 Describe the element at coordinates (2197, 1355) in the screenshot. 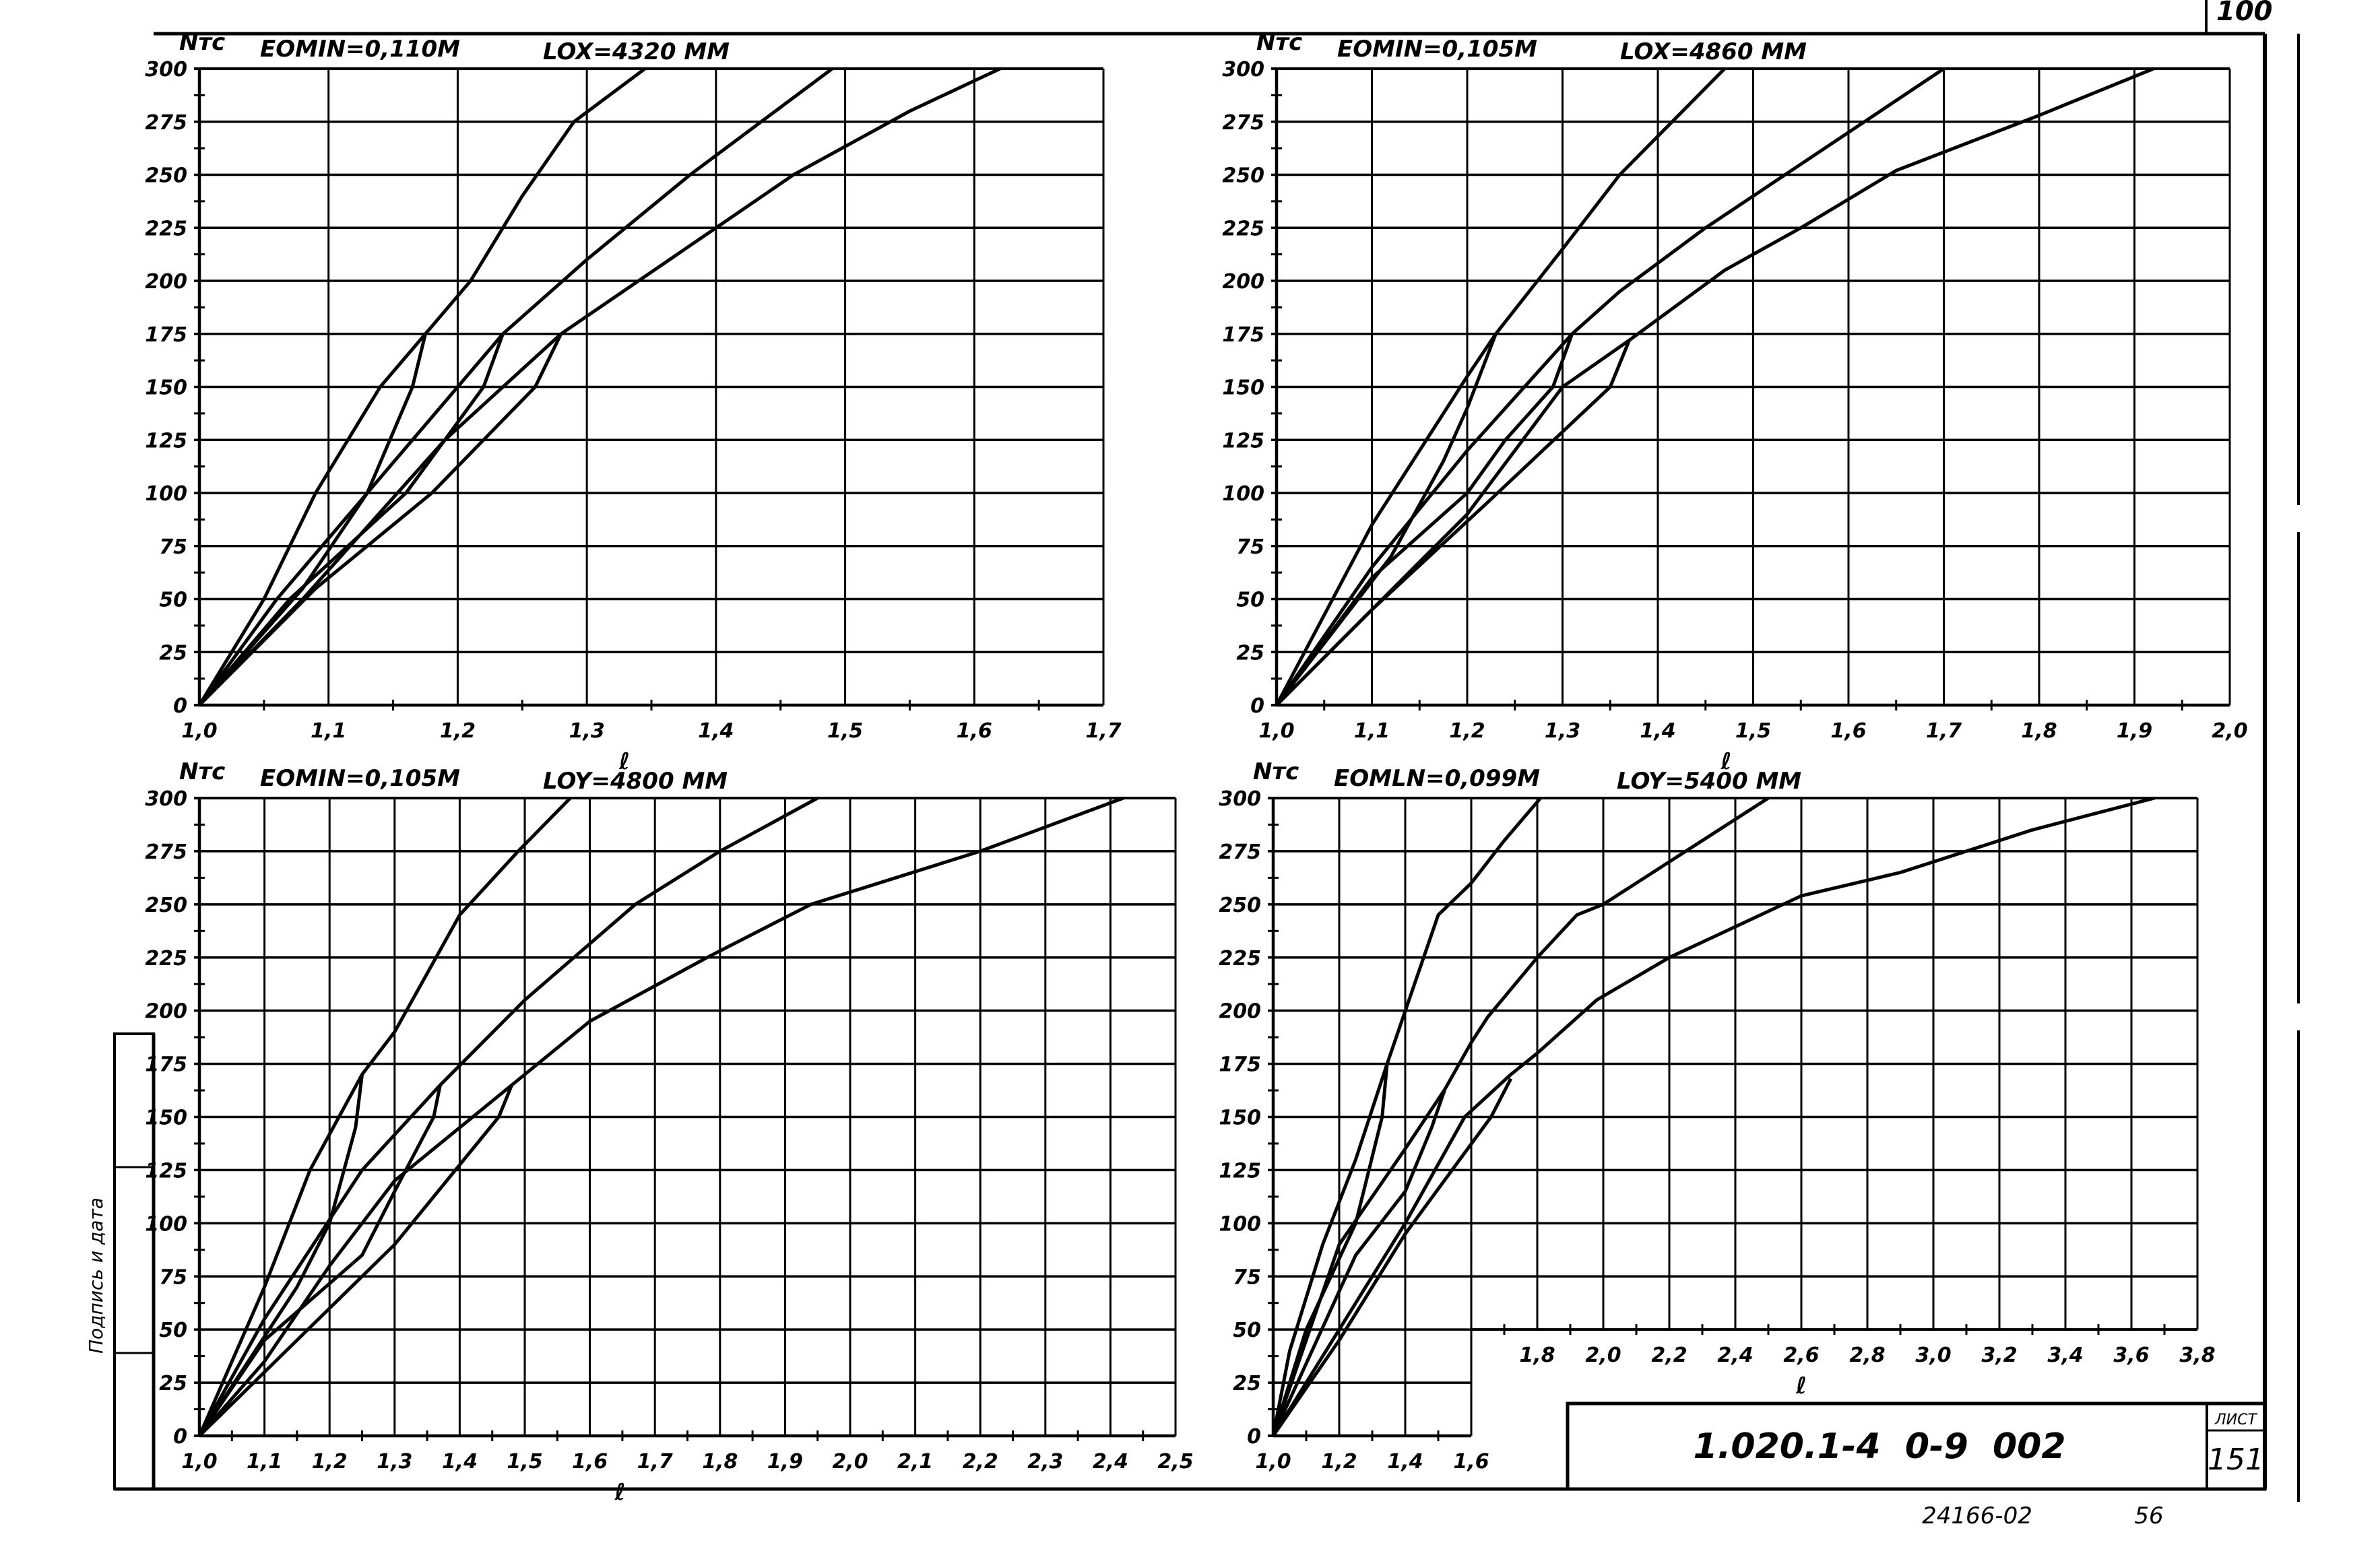

I see `x-tick-label: 3,8` at that location.